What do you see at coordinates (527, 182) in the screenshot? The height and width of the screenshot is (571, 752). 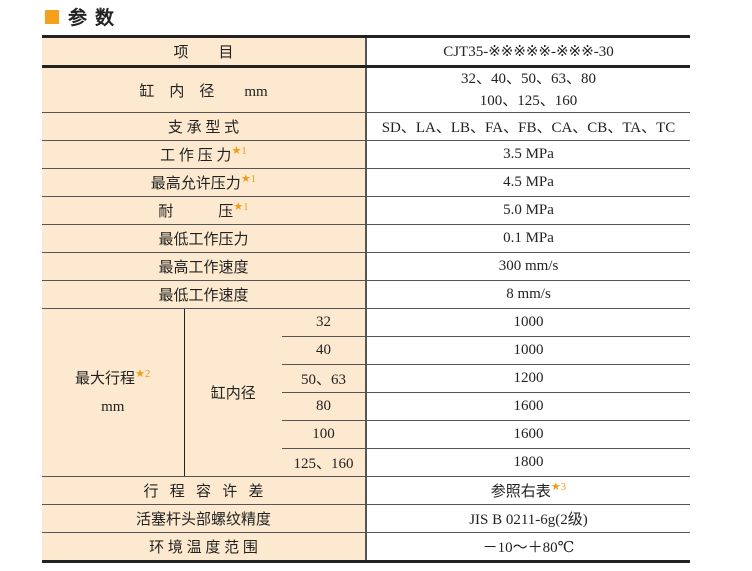 I see `row-value: 4.5 MPa` at bounding box center [527, 182].